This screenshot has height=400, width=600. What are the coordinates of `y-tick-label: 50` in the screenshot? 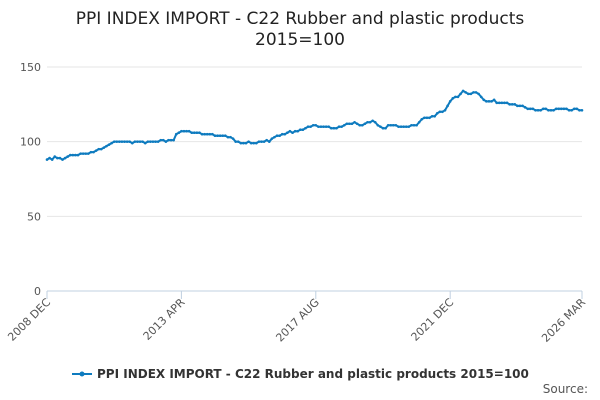 It's located at (34, 216).